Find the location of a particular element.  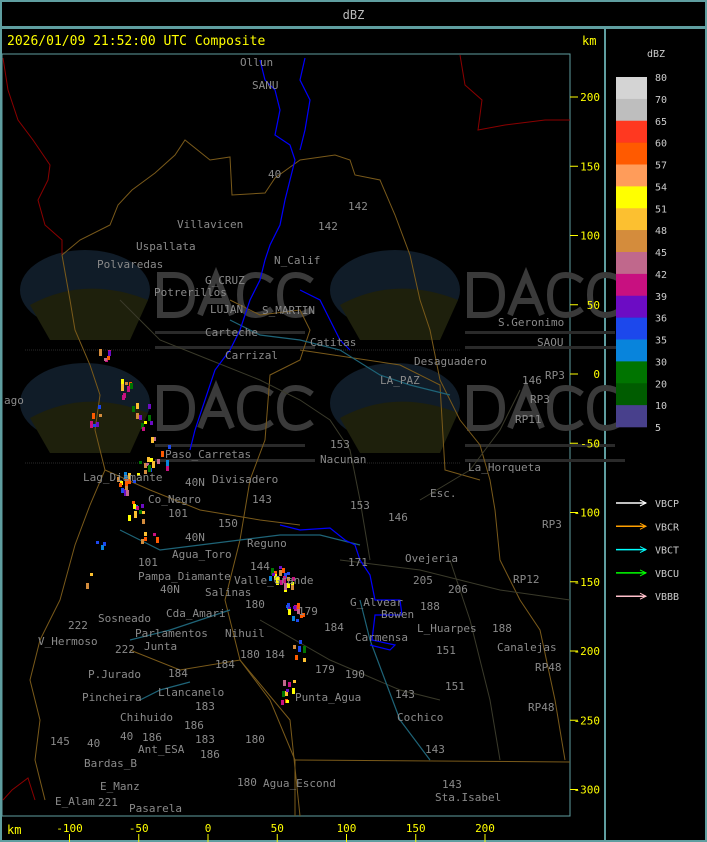

y-tick-label: 100 is located at coordinates (590, 236).